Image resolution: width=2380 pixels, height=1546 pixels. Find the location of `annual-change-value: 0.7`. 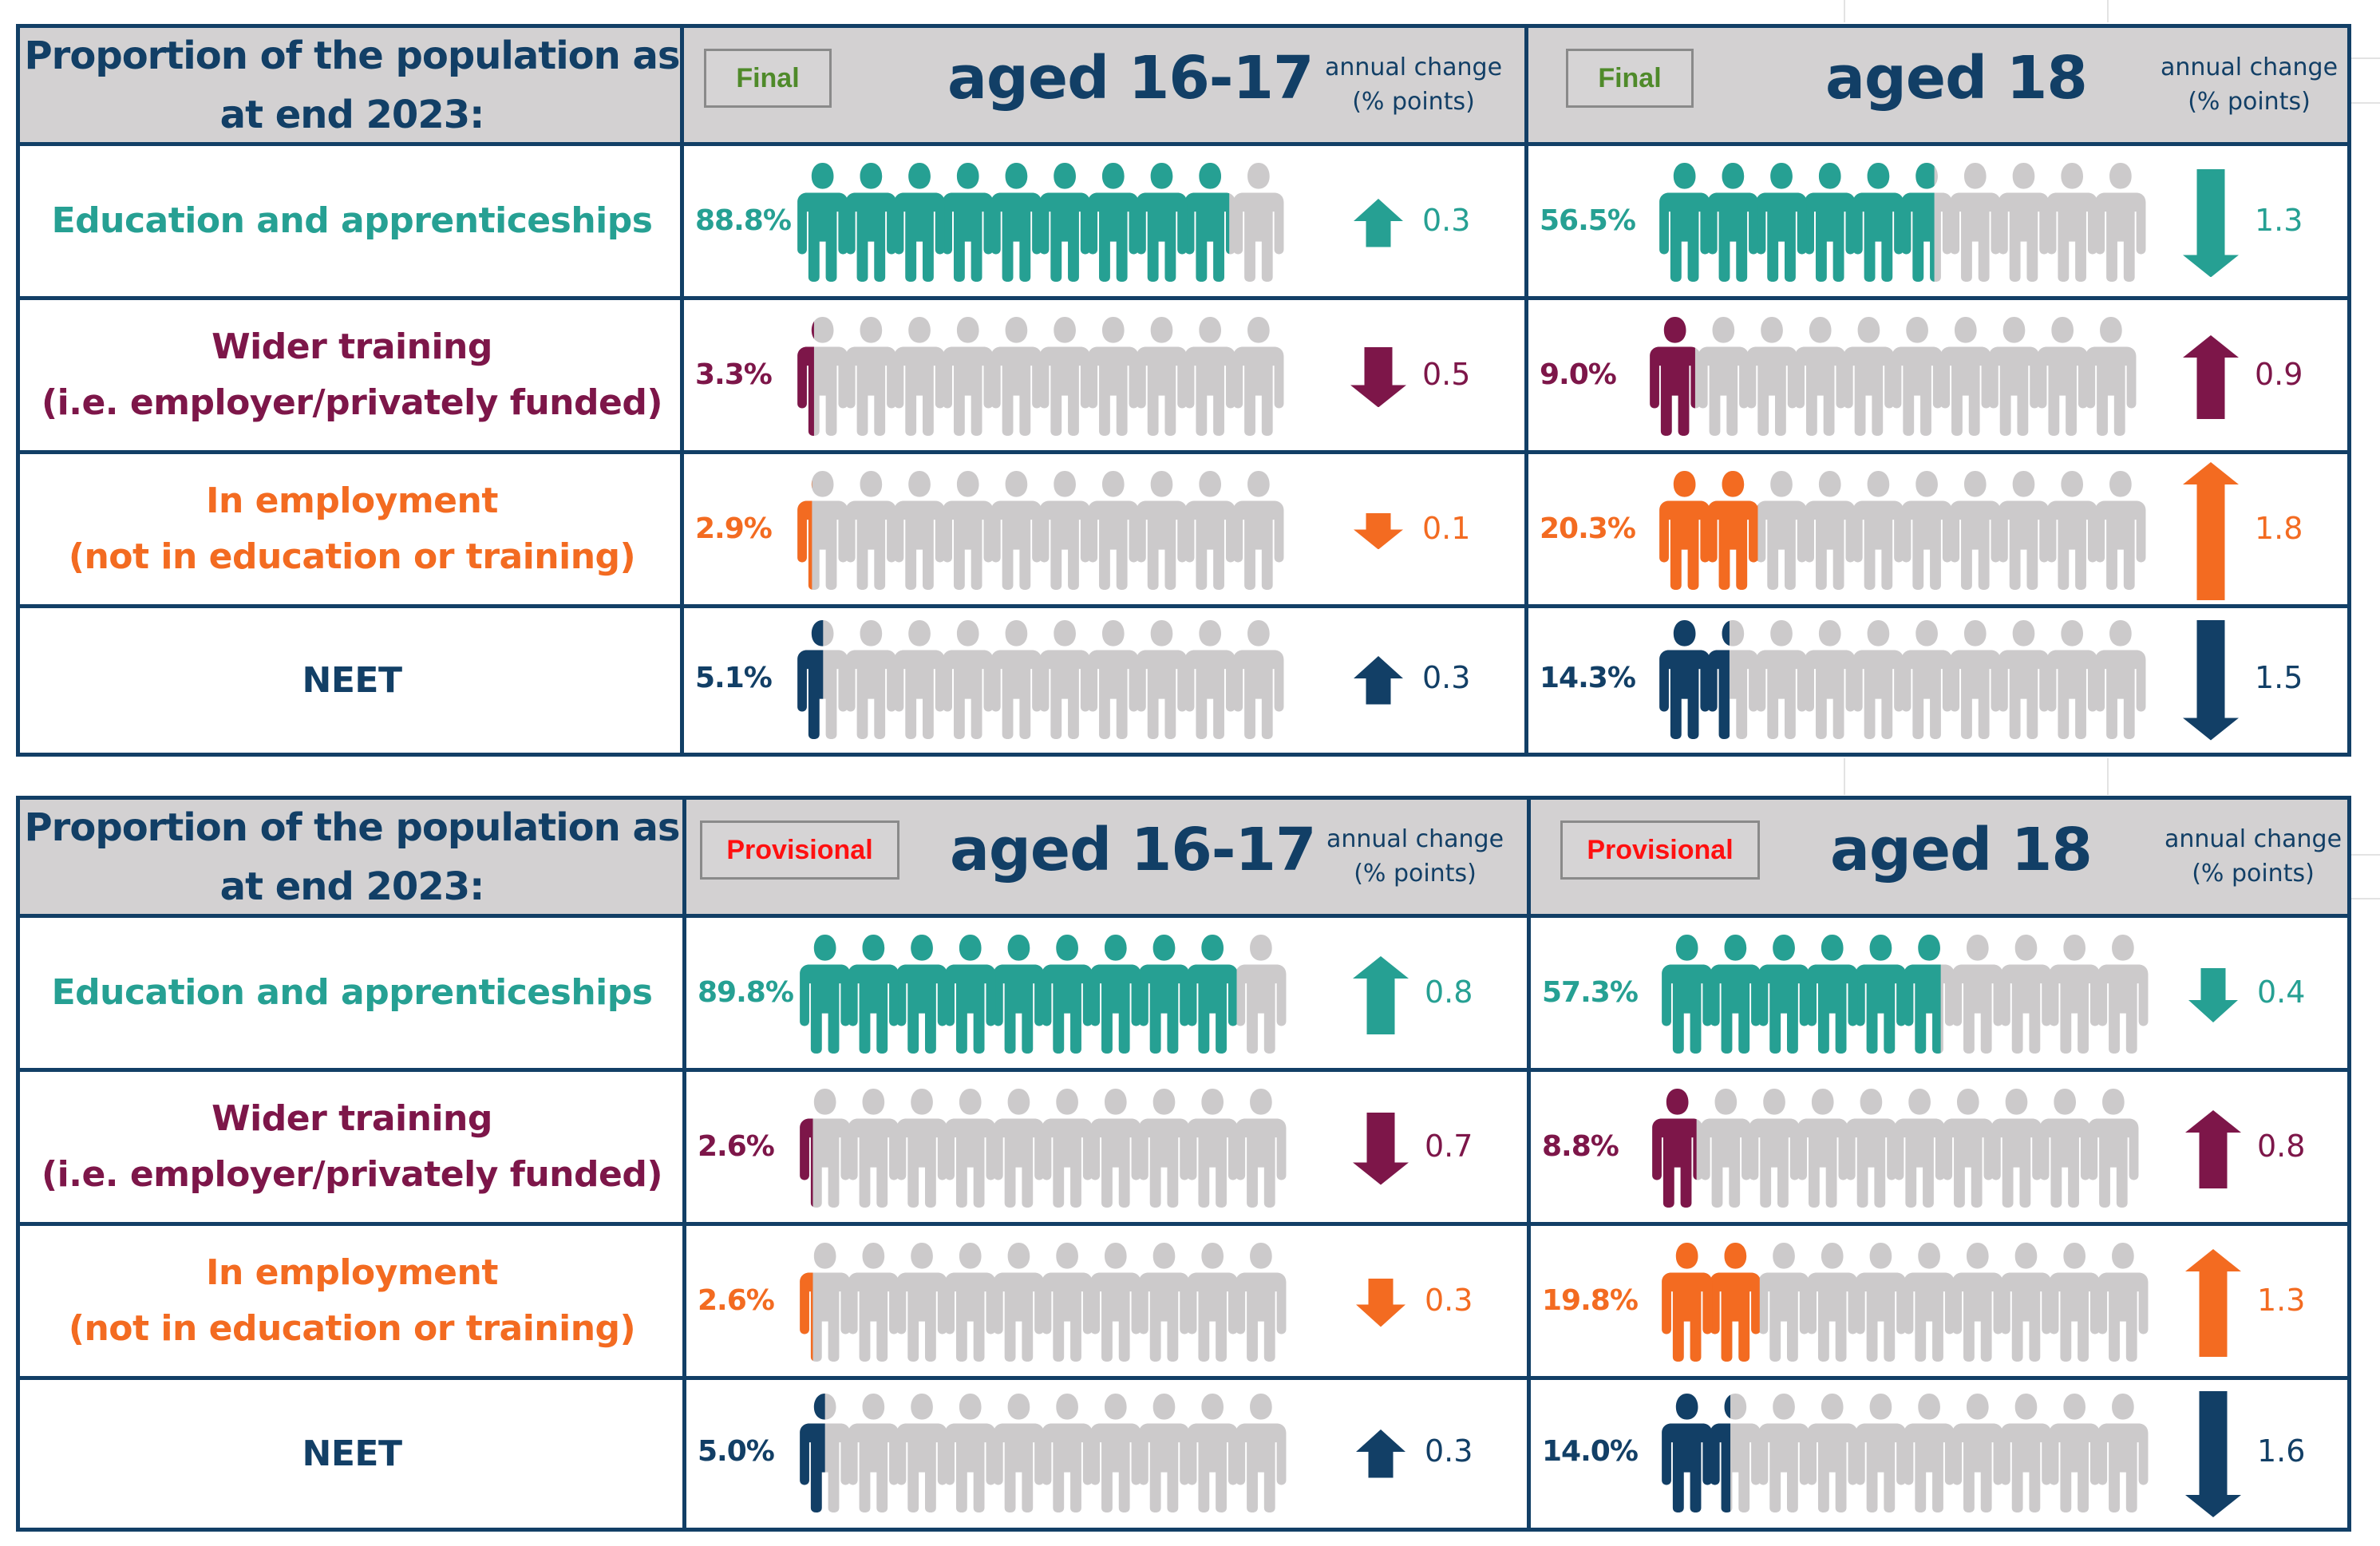

annual-change-value: 0.7 is located at coordinates (1449, 1146).